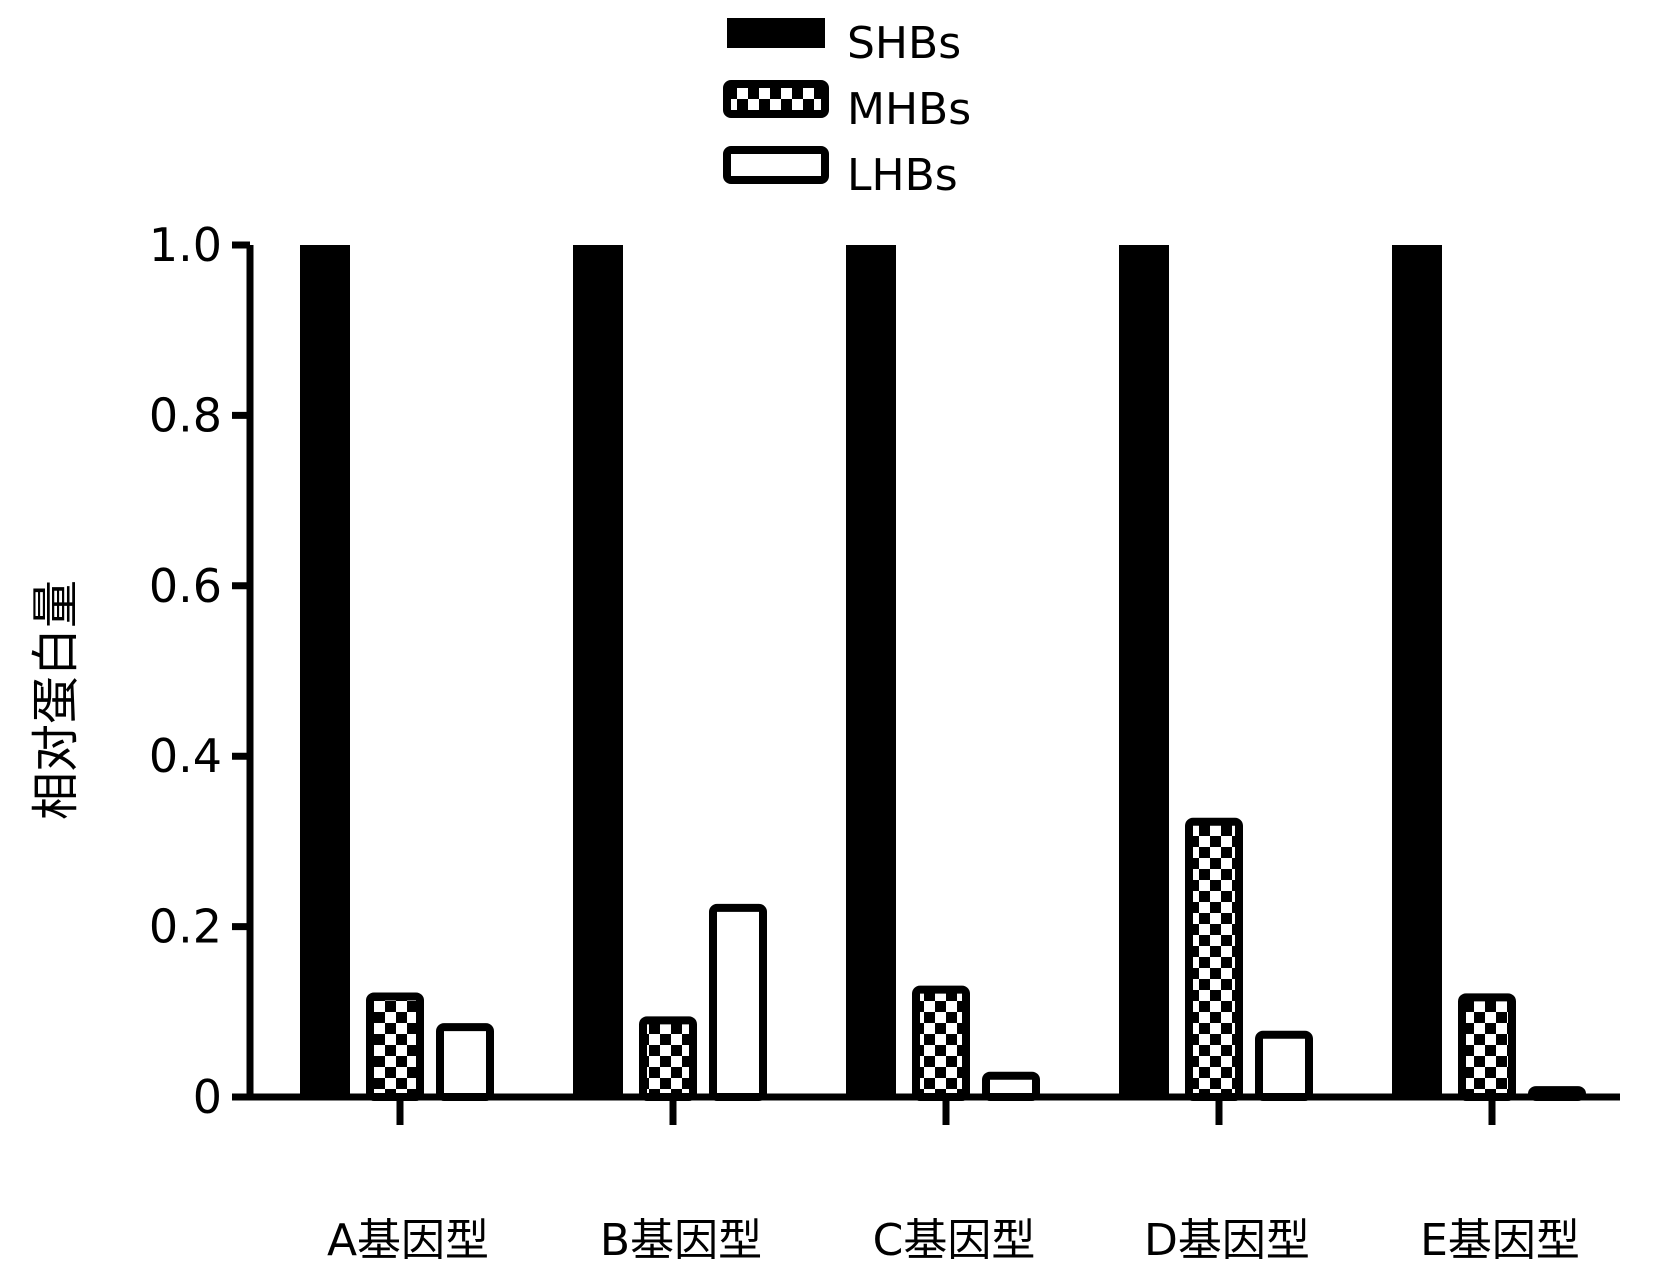 This screenshot has height=1278, width=1654. What do you see at coordinates (185, 586) in the screenshot?
I see `y-tick-label: 0.6` at bounding box center [185, 586].